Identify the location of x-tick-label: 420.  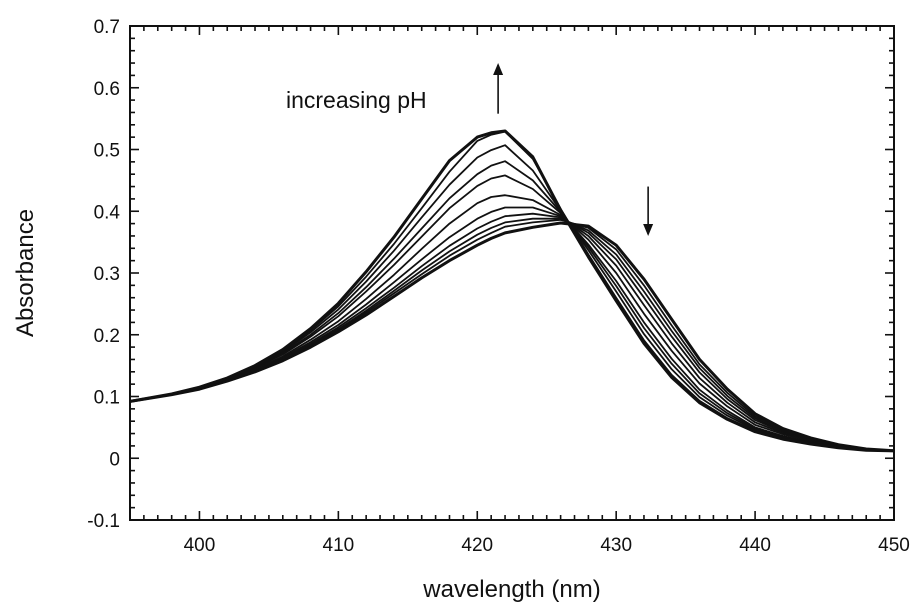
(477, 545).